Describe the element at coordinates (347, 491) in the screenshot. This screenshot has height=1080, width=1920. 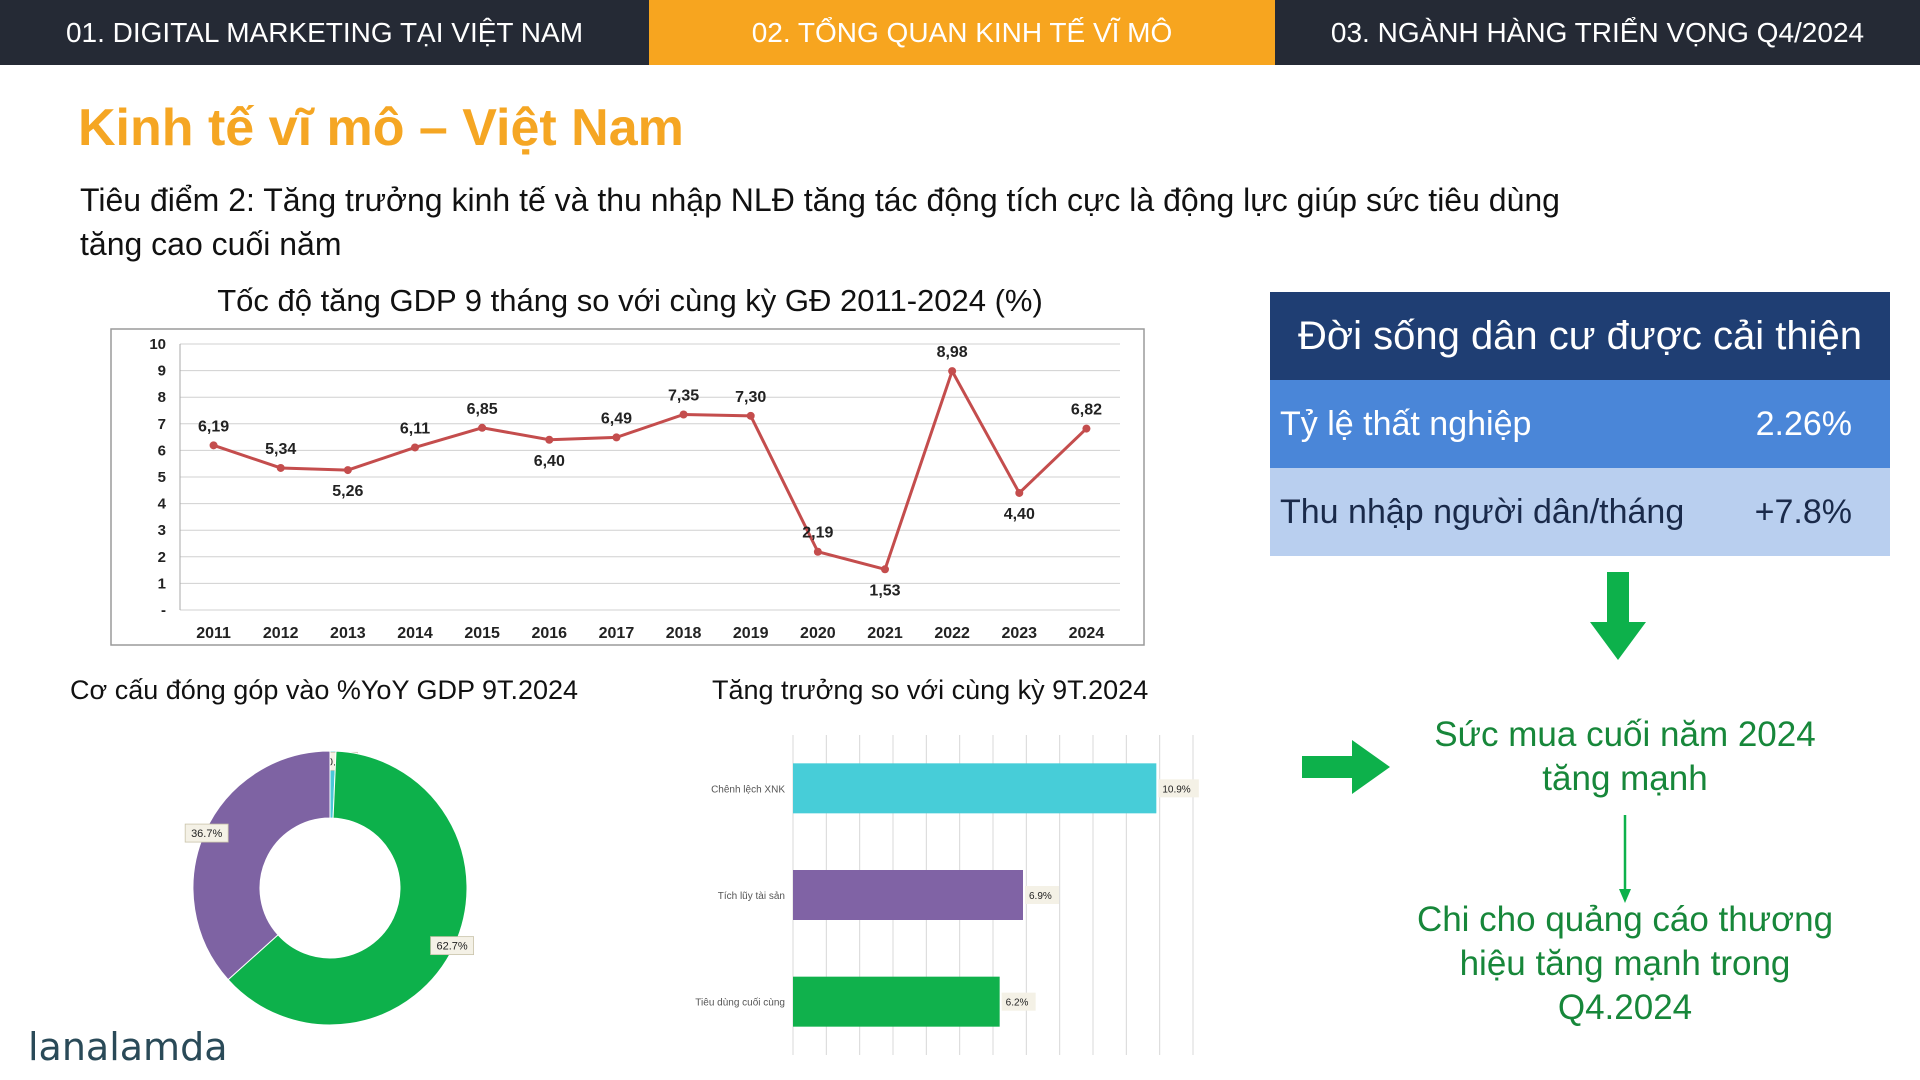
I see `gdp-data-label: 5,26` at that location.